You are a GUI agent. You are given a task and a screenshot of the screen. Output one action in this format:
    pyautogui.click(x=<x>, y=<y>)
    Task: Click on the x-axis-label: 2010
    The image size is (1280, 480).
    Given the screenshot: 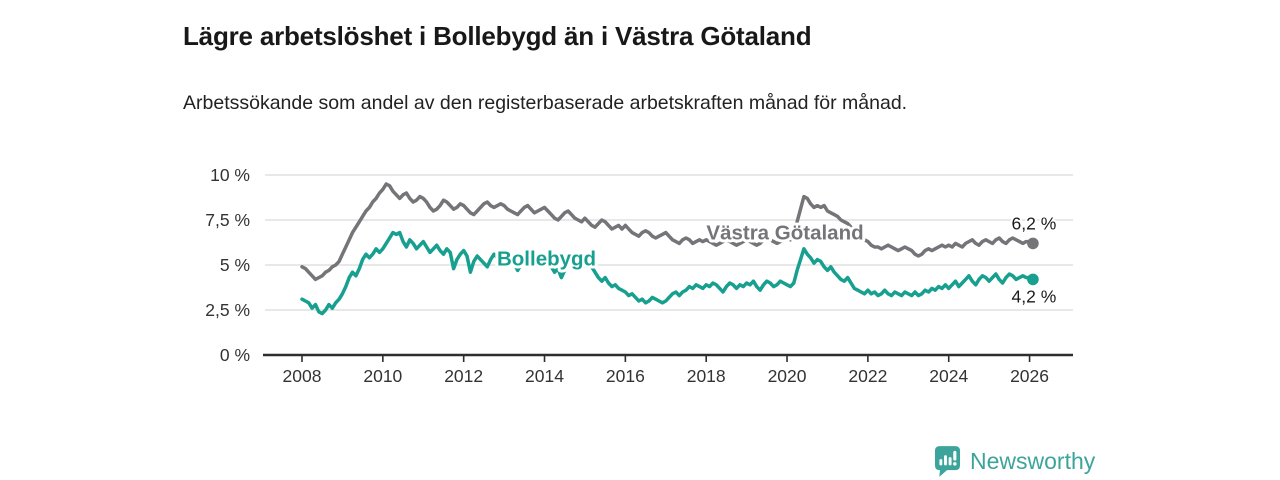 What is the action you would take?
    pyautogui.click(x=382, y=376)
    